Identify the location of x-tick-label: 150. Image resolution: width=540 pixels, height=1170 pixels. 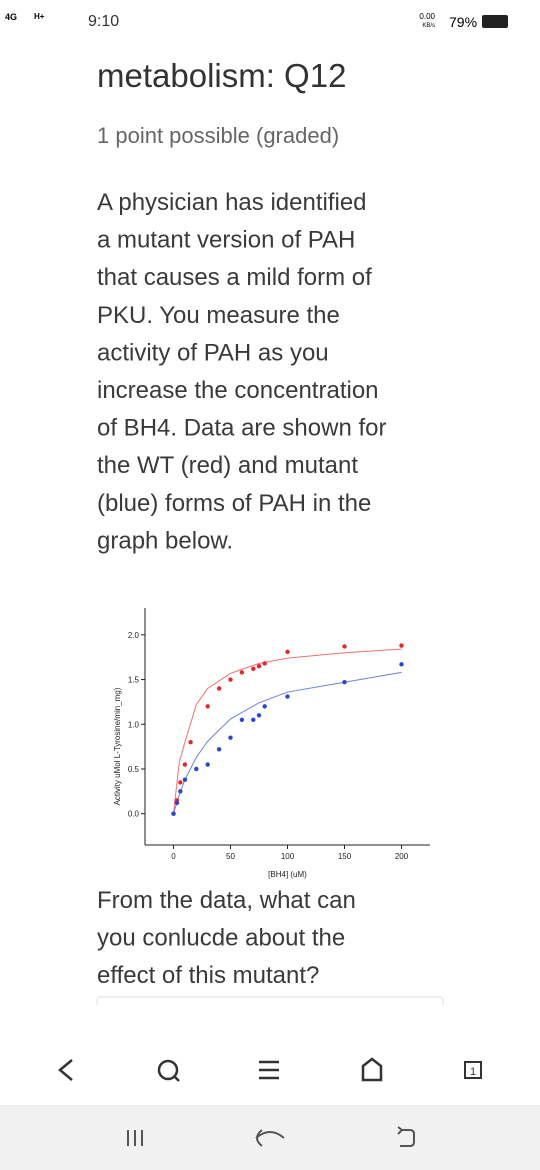
(345, 856).